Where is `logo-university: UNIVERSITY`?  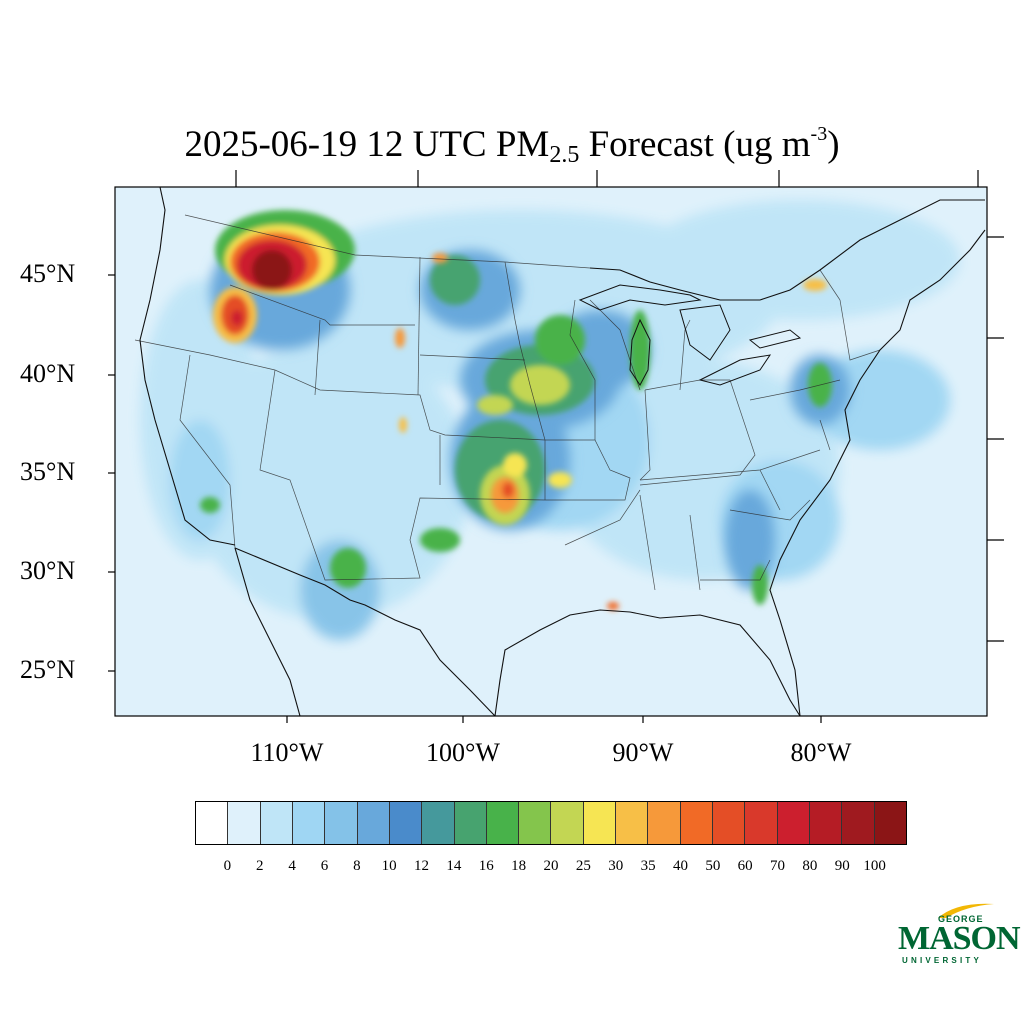 logo-university: UNIVERSITY is located at coordinates (942, 960).